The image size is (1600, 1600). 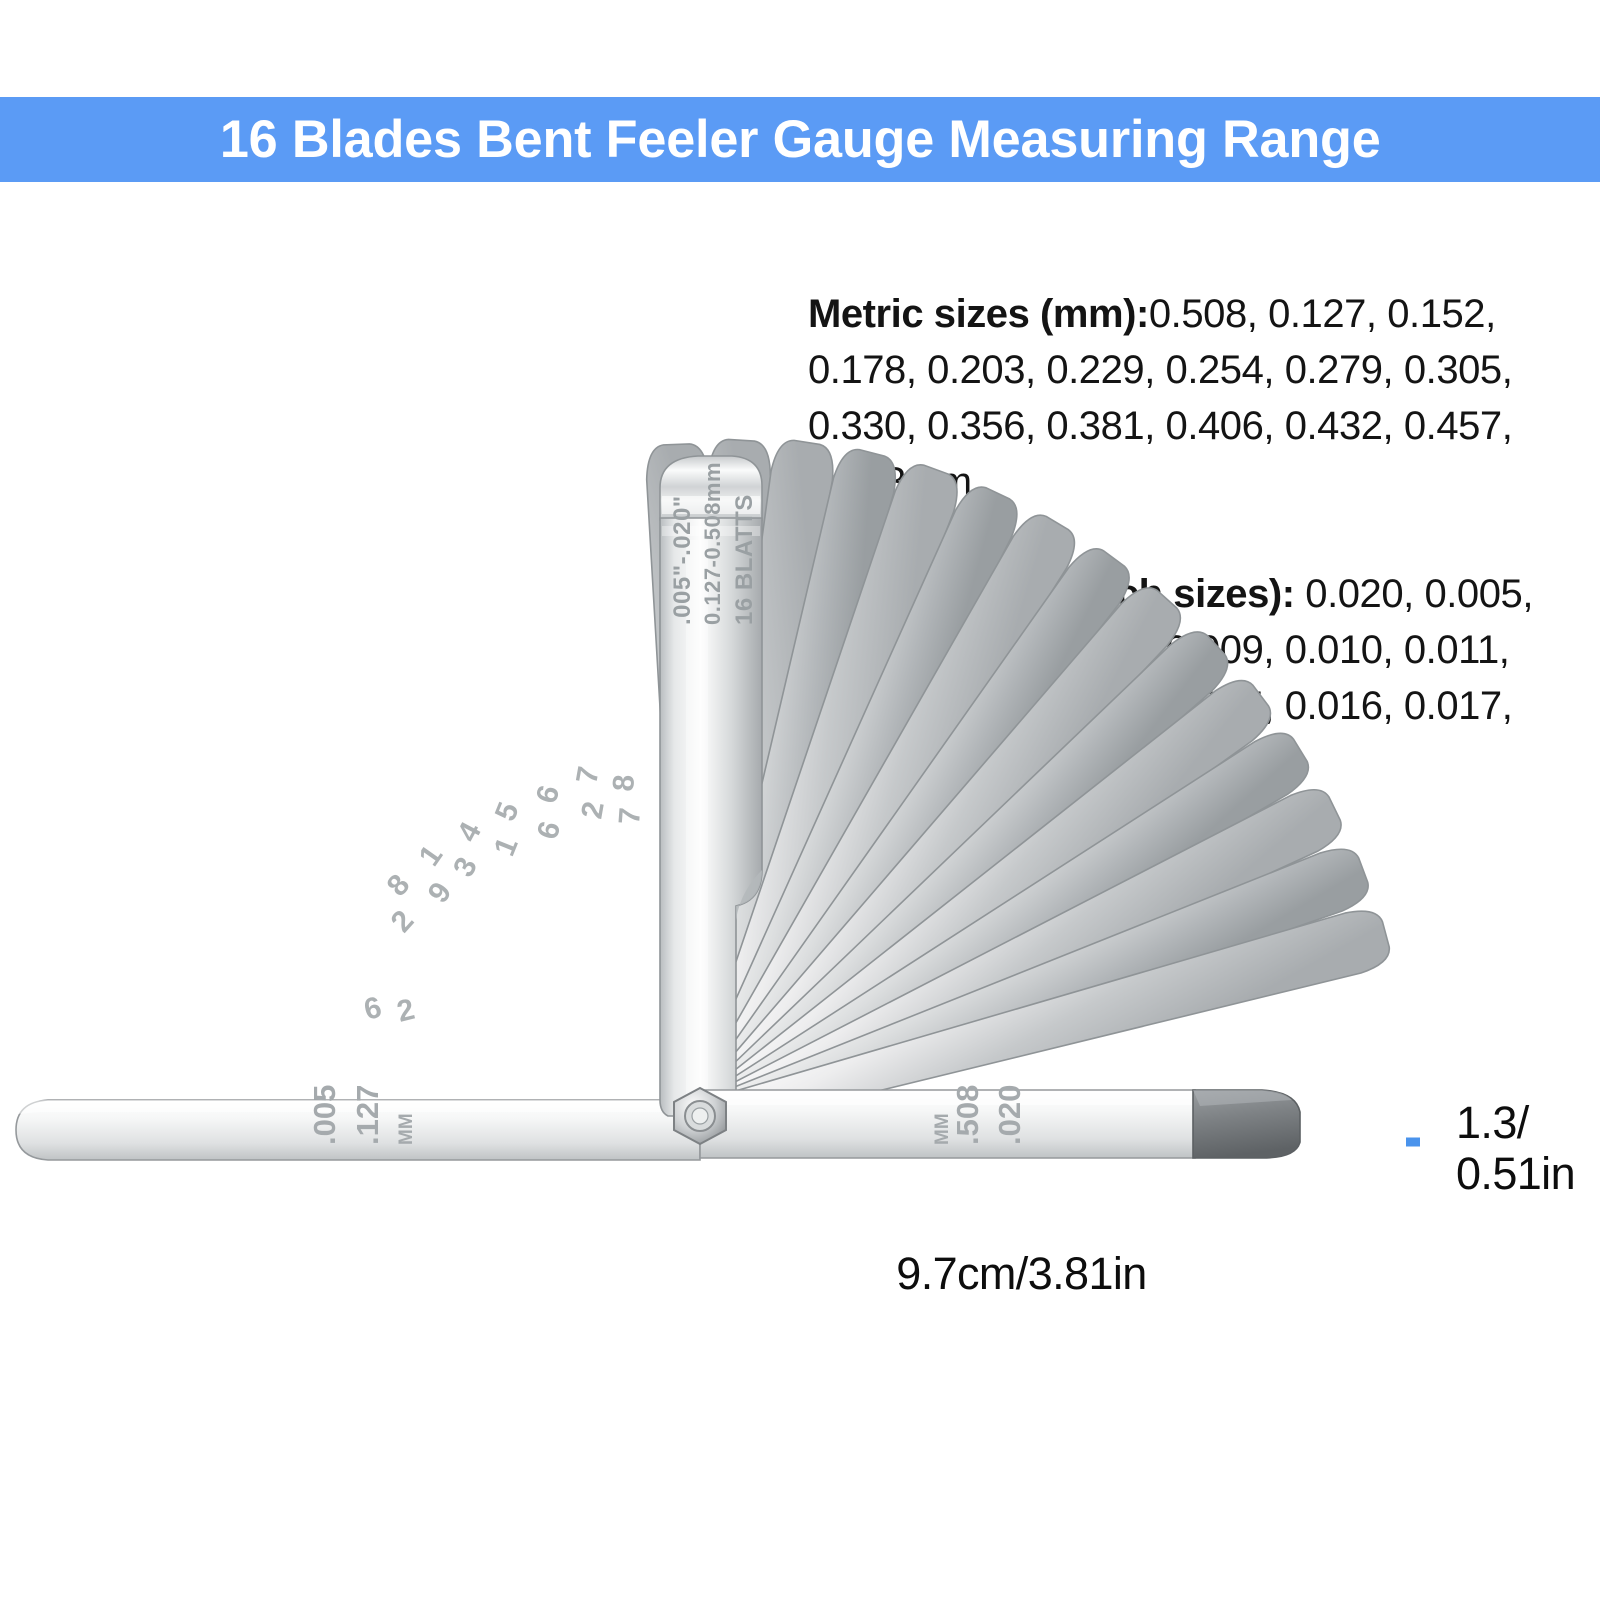 I want to click on fan-digit-4: 4, so click(x=469, y=832).